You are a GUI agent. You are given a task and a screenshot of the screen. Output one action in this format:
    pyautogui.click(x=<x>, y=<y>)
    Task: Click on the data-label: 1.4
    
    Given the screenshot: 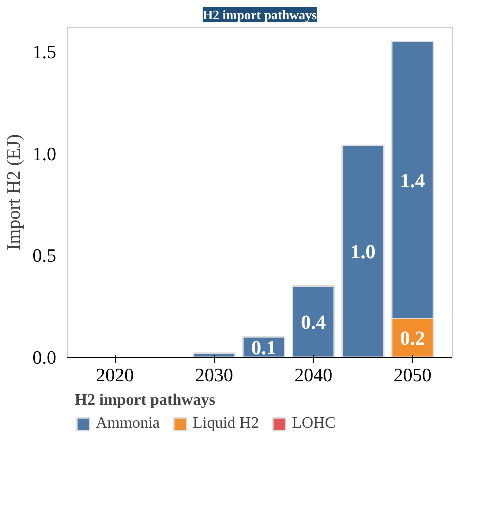 What is the action you would take?
    pyautogui.click(x=413, y=181)
    